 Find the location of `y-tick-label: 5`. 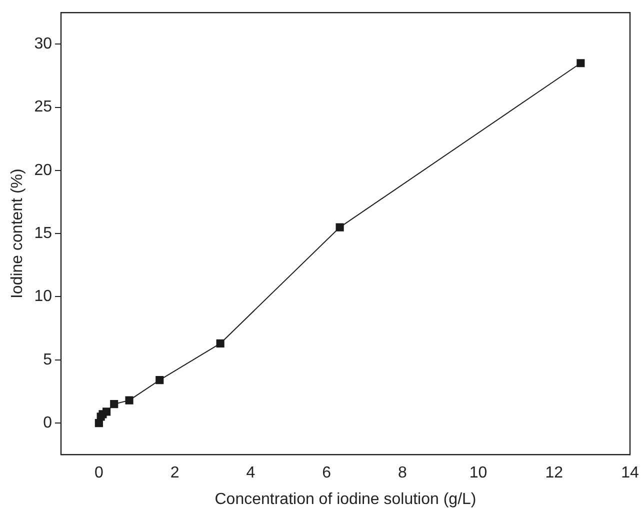

y-tick-label: 5 is located at coordinates (47, 359).